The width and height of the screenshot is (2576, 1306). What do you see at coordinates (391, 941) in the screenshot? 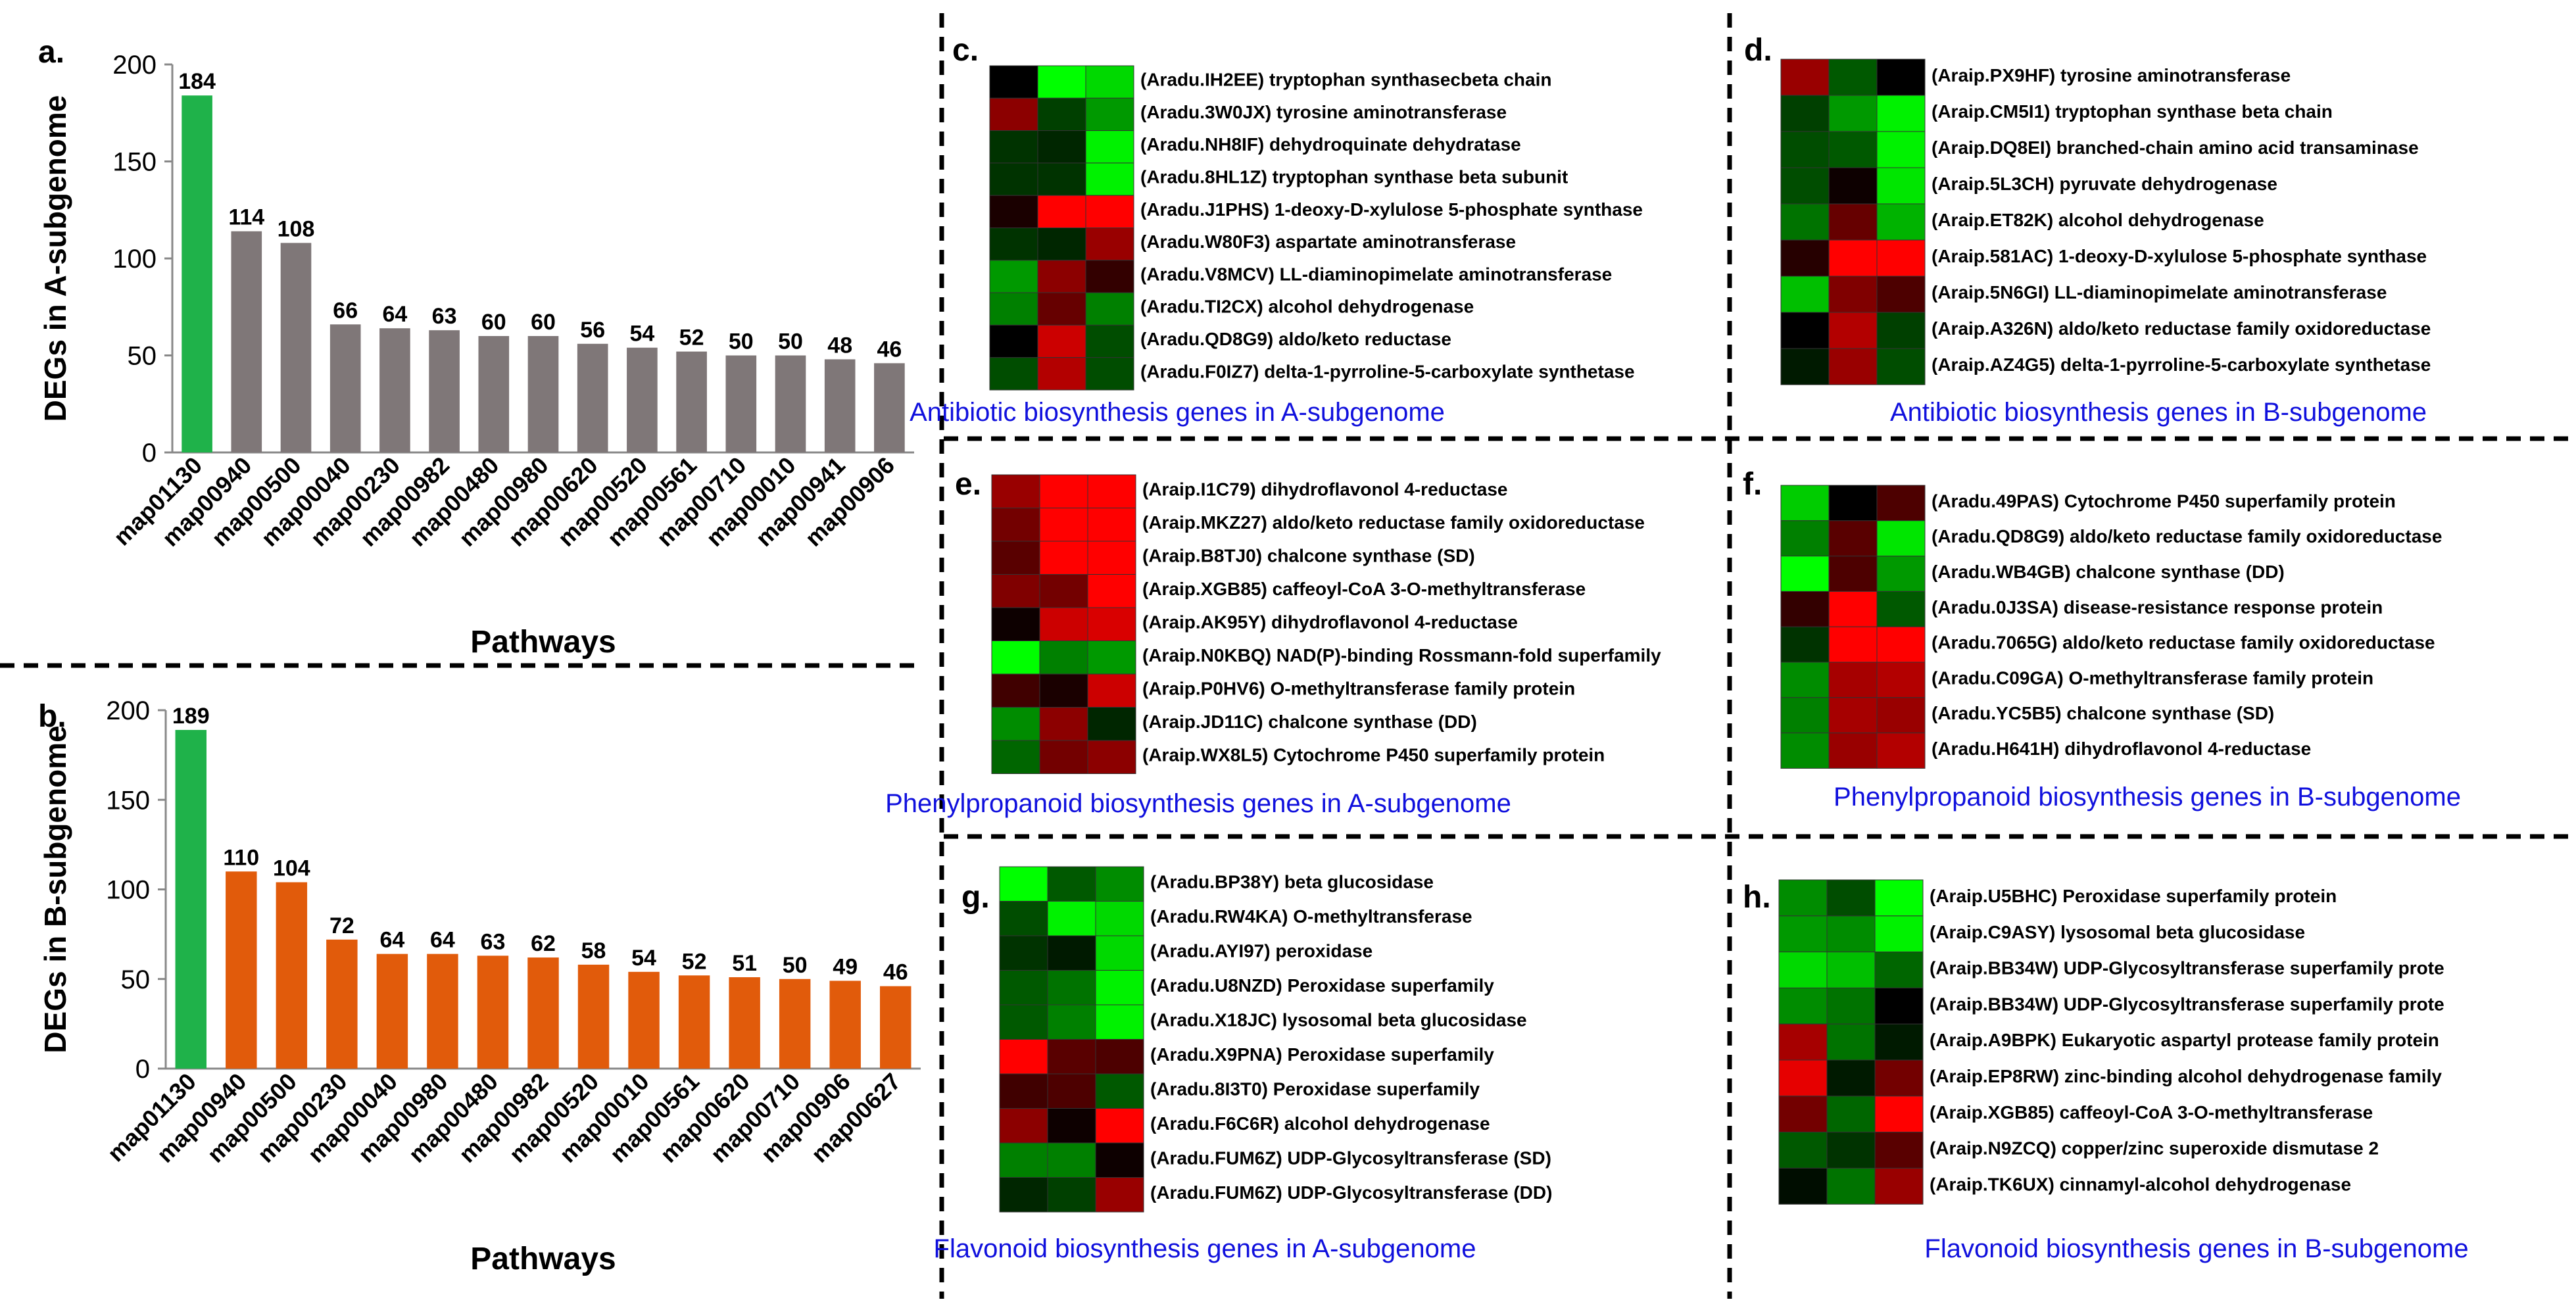
I see `data-label: 64` at bounding box center [391, 941].